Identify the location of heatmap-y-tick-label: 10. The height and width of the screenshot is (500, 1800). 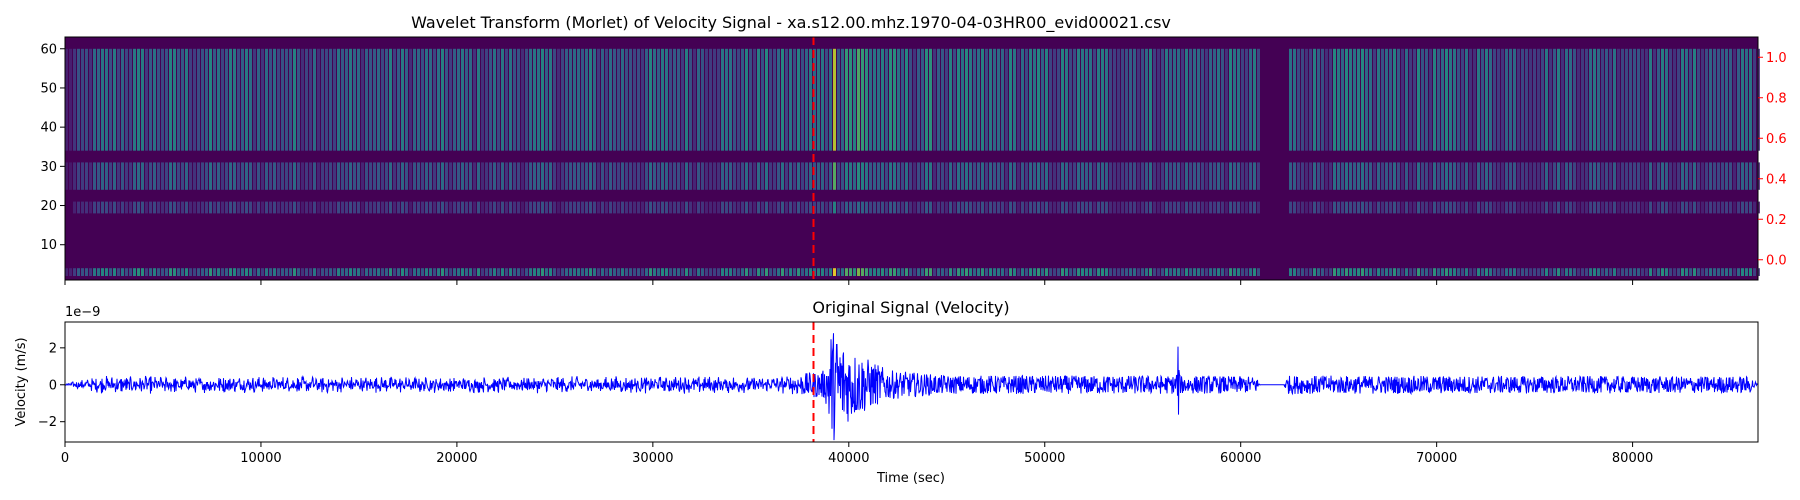
(48, 245).